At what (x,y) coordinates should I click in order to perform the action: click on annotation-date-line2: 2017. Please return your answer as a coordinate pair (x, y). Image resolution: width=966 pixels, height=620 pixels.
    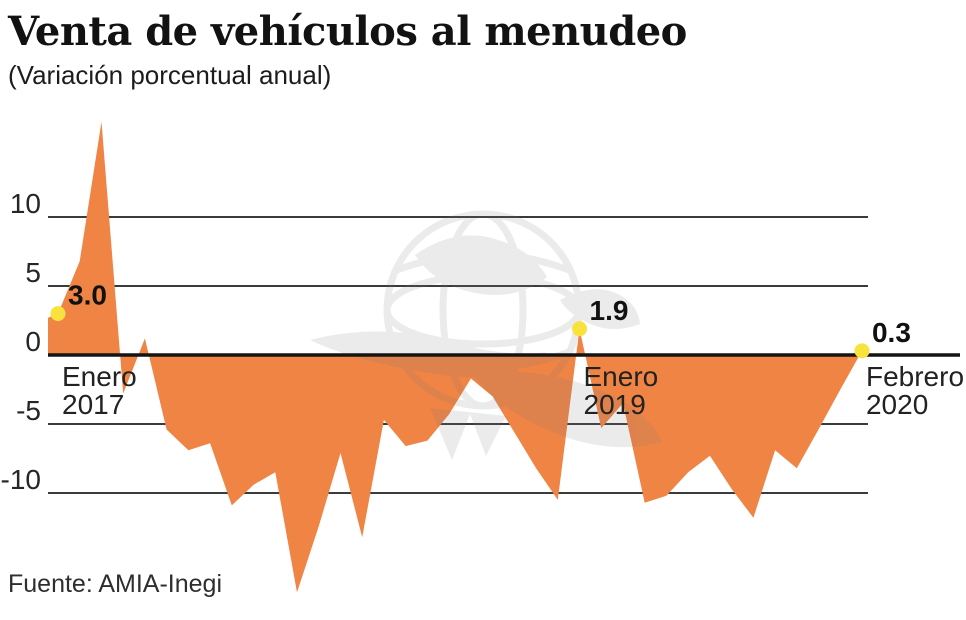
    Looking at the image, I should click on (93, 404).